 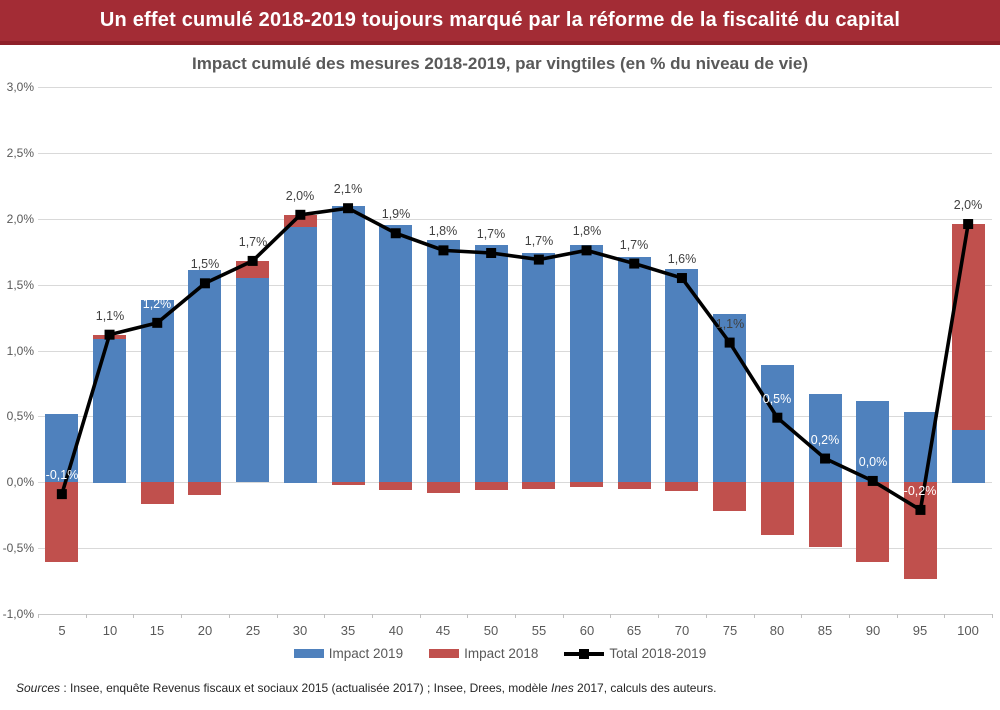 What do you see at coordinates (658, 653) in the screenshot?
I see `legend-label: Total 2018-2019` at bounding box center [658, 653].